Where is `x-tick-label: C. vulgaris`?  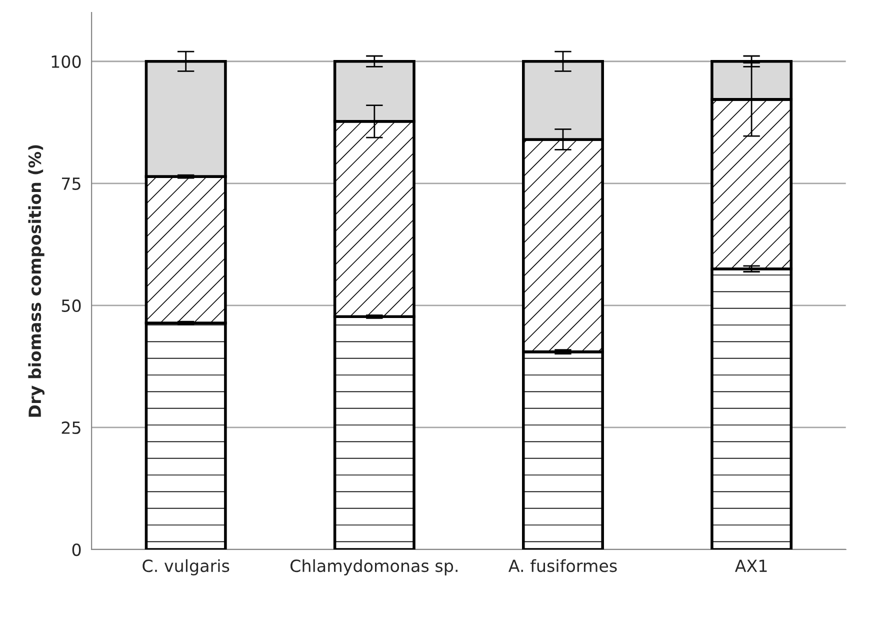 x-tick-label: C. vulgaris is located at coordinates (186, 567).